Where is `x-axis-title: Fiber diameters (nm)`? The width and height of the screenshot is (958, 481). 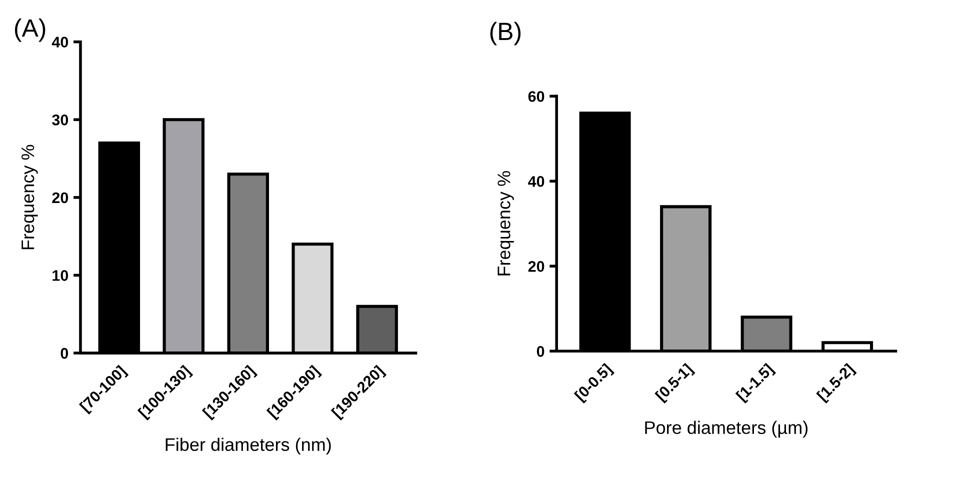 x-axis-title: Fiber diameters (nm) is located at coordinates (248, 446).